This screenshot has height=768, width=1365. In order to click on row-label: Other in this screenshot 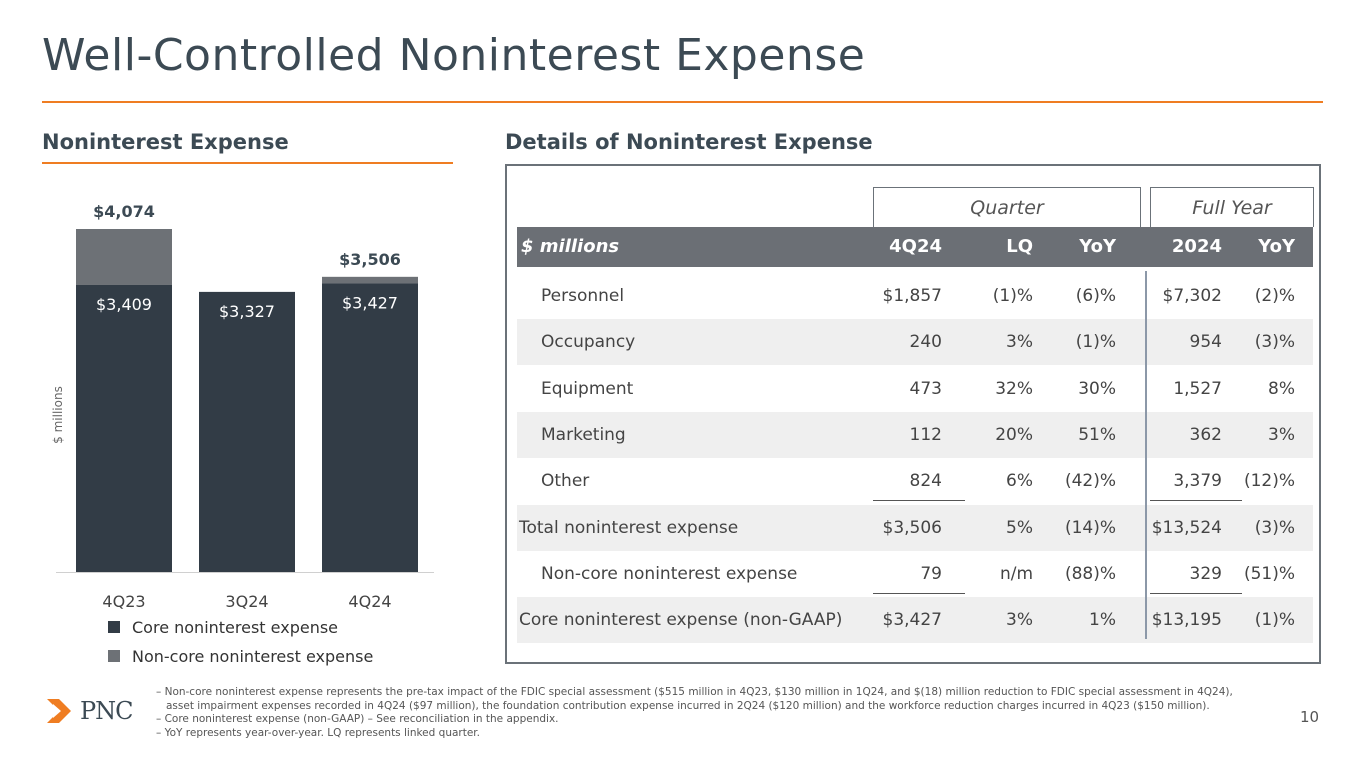, I will do `click(565, 481)`.